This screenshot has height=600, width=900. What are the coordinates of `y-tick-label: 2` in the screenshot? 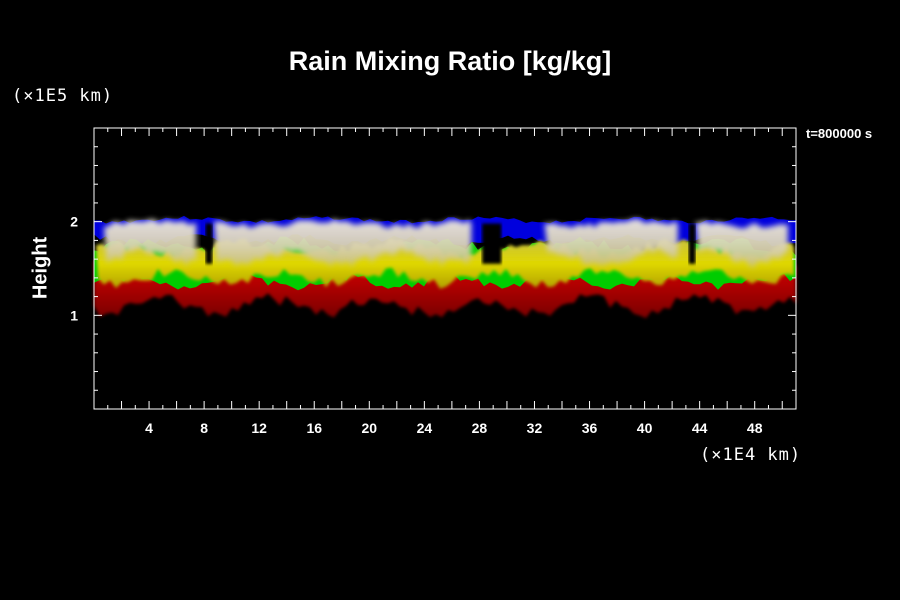 It's located at (74, 222).